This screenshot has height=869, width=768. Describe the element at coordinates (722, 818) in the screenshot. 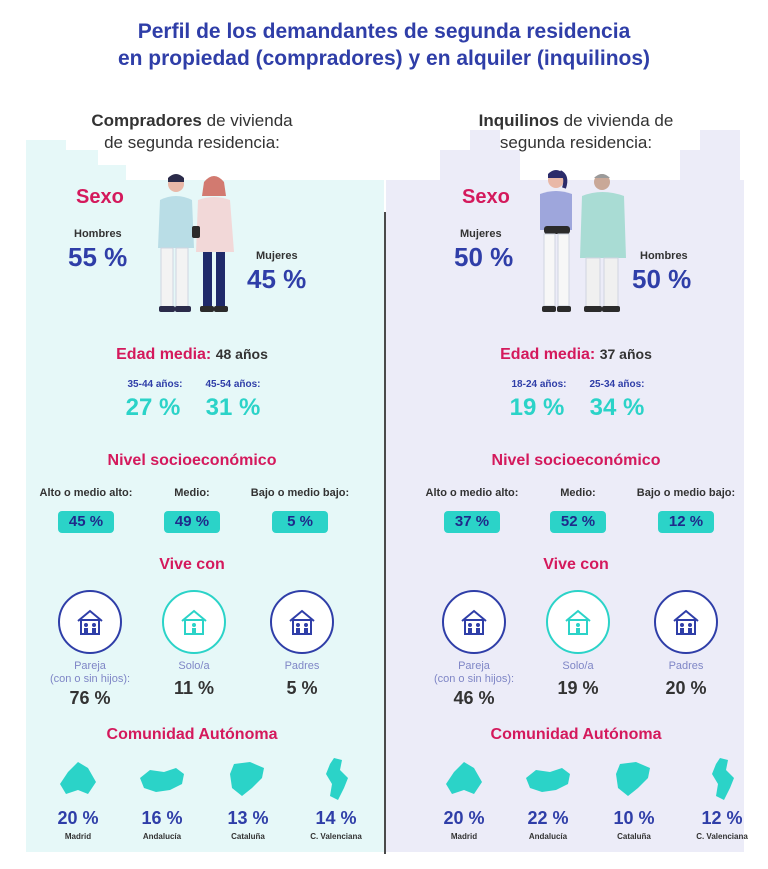

I see `region-4-pct: 12 %` at that location.